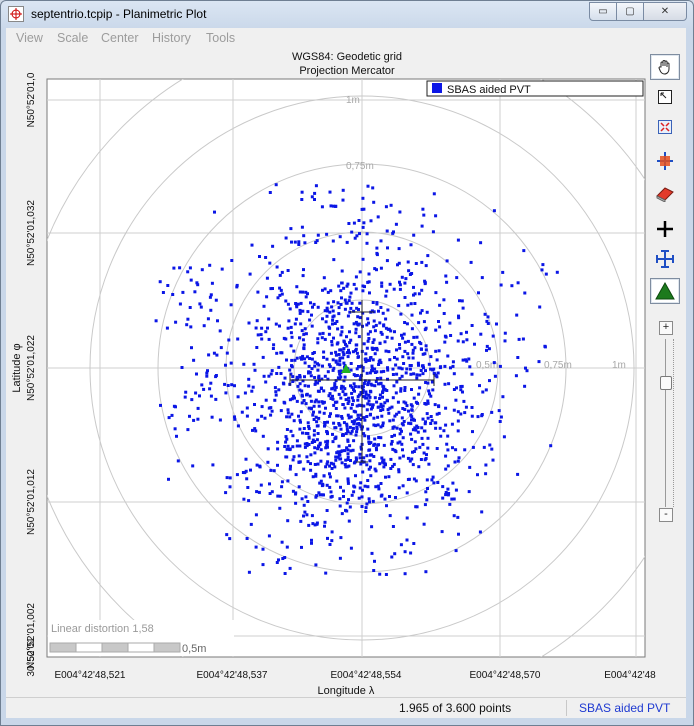 Image resolution: width=694 pixels, height=726 pixels. Describe the element at coordinates (171, 38) in the screenshot. I see `menu-history: History` at that location.